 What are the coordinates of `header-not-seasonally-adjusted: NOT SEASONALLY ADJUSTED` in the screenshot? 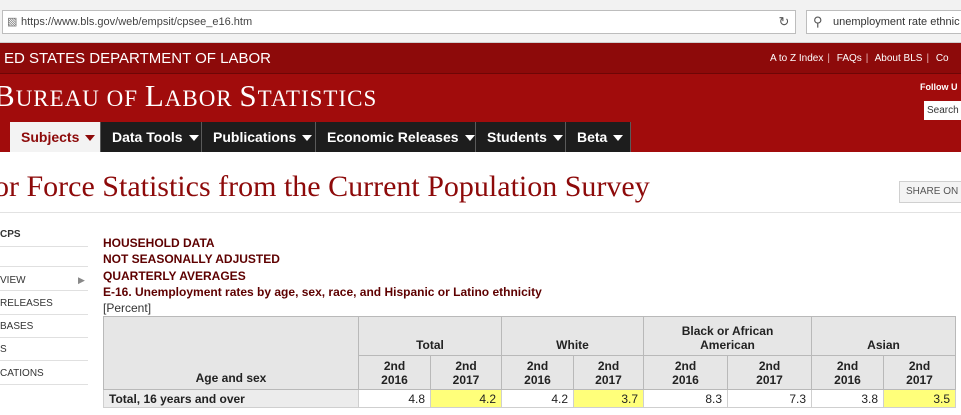 It's located at (191, 259).